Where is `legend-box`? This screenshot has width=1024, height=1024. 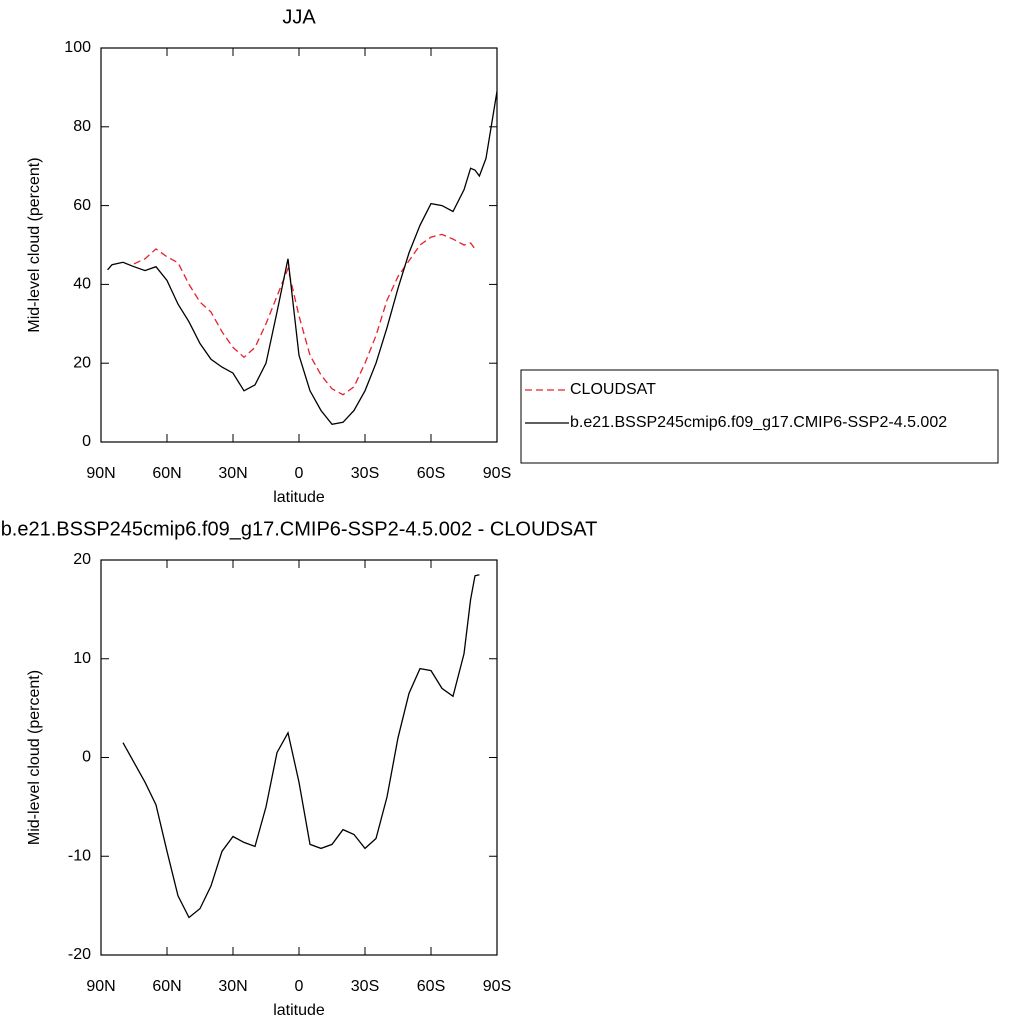
legend-box is located at coordinates (759, 416).